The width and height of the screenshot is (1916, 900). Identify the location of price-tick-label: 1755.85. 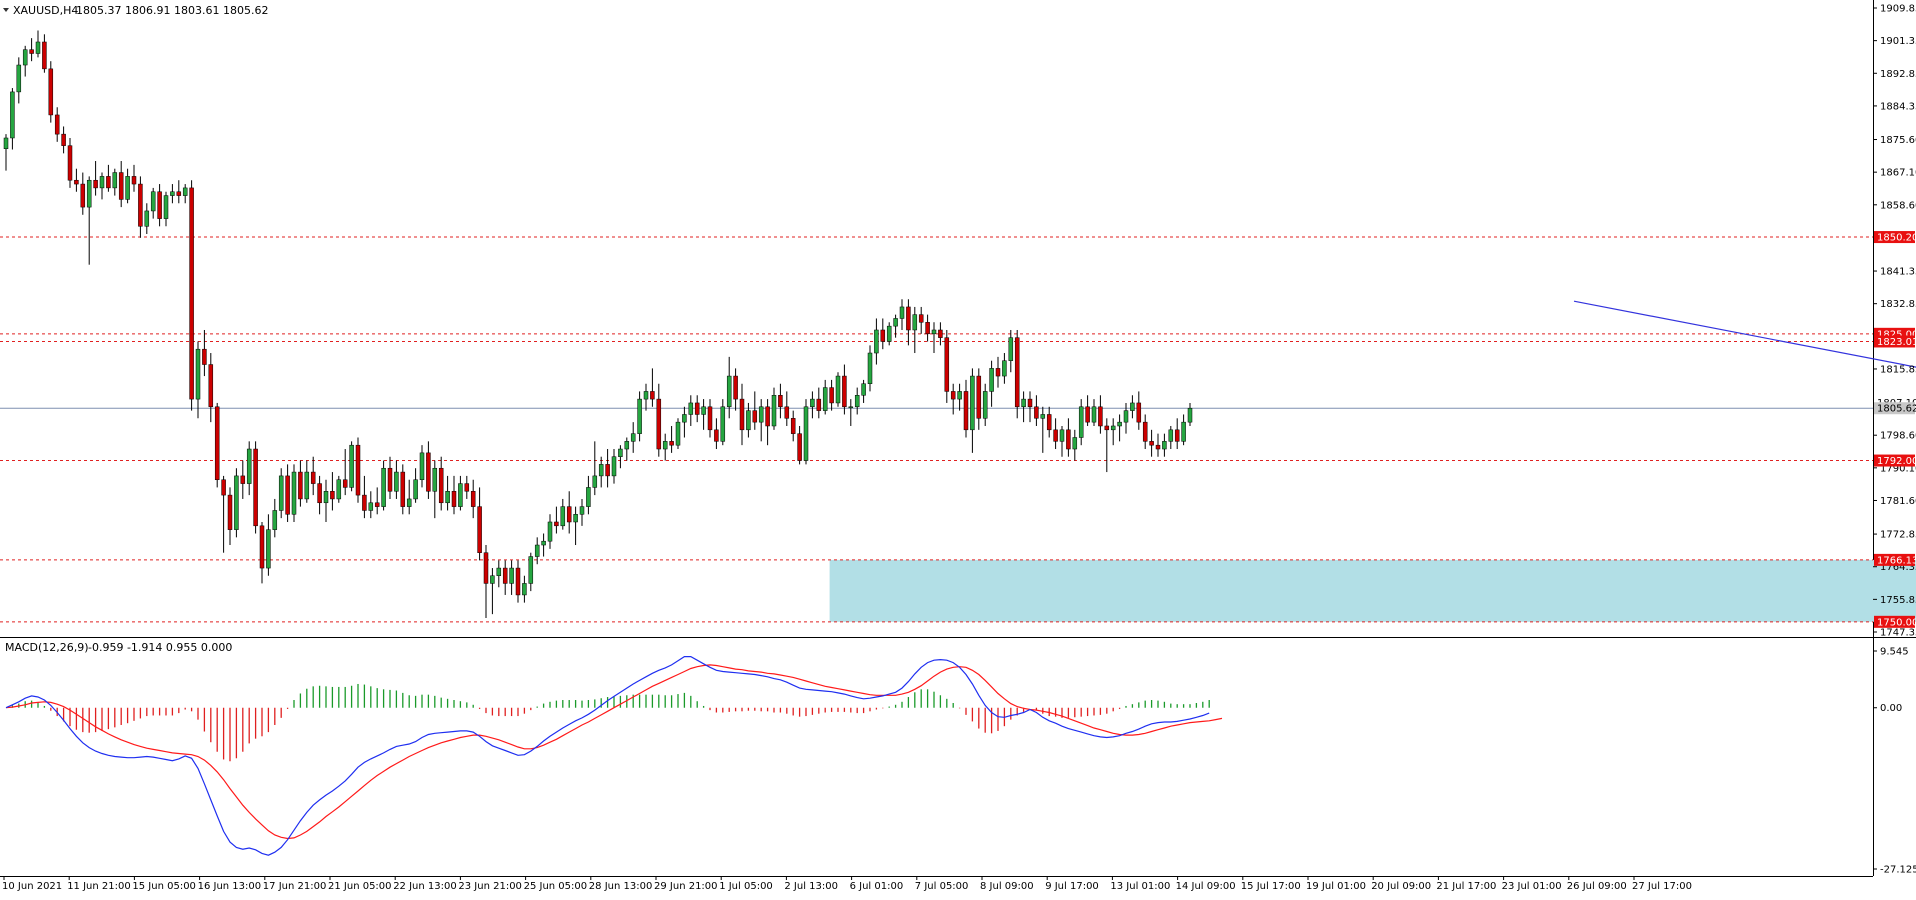
(1898, 600).